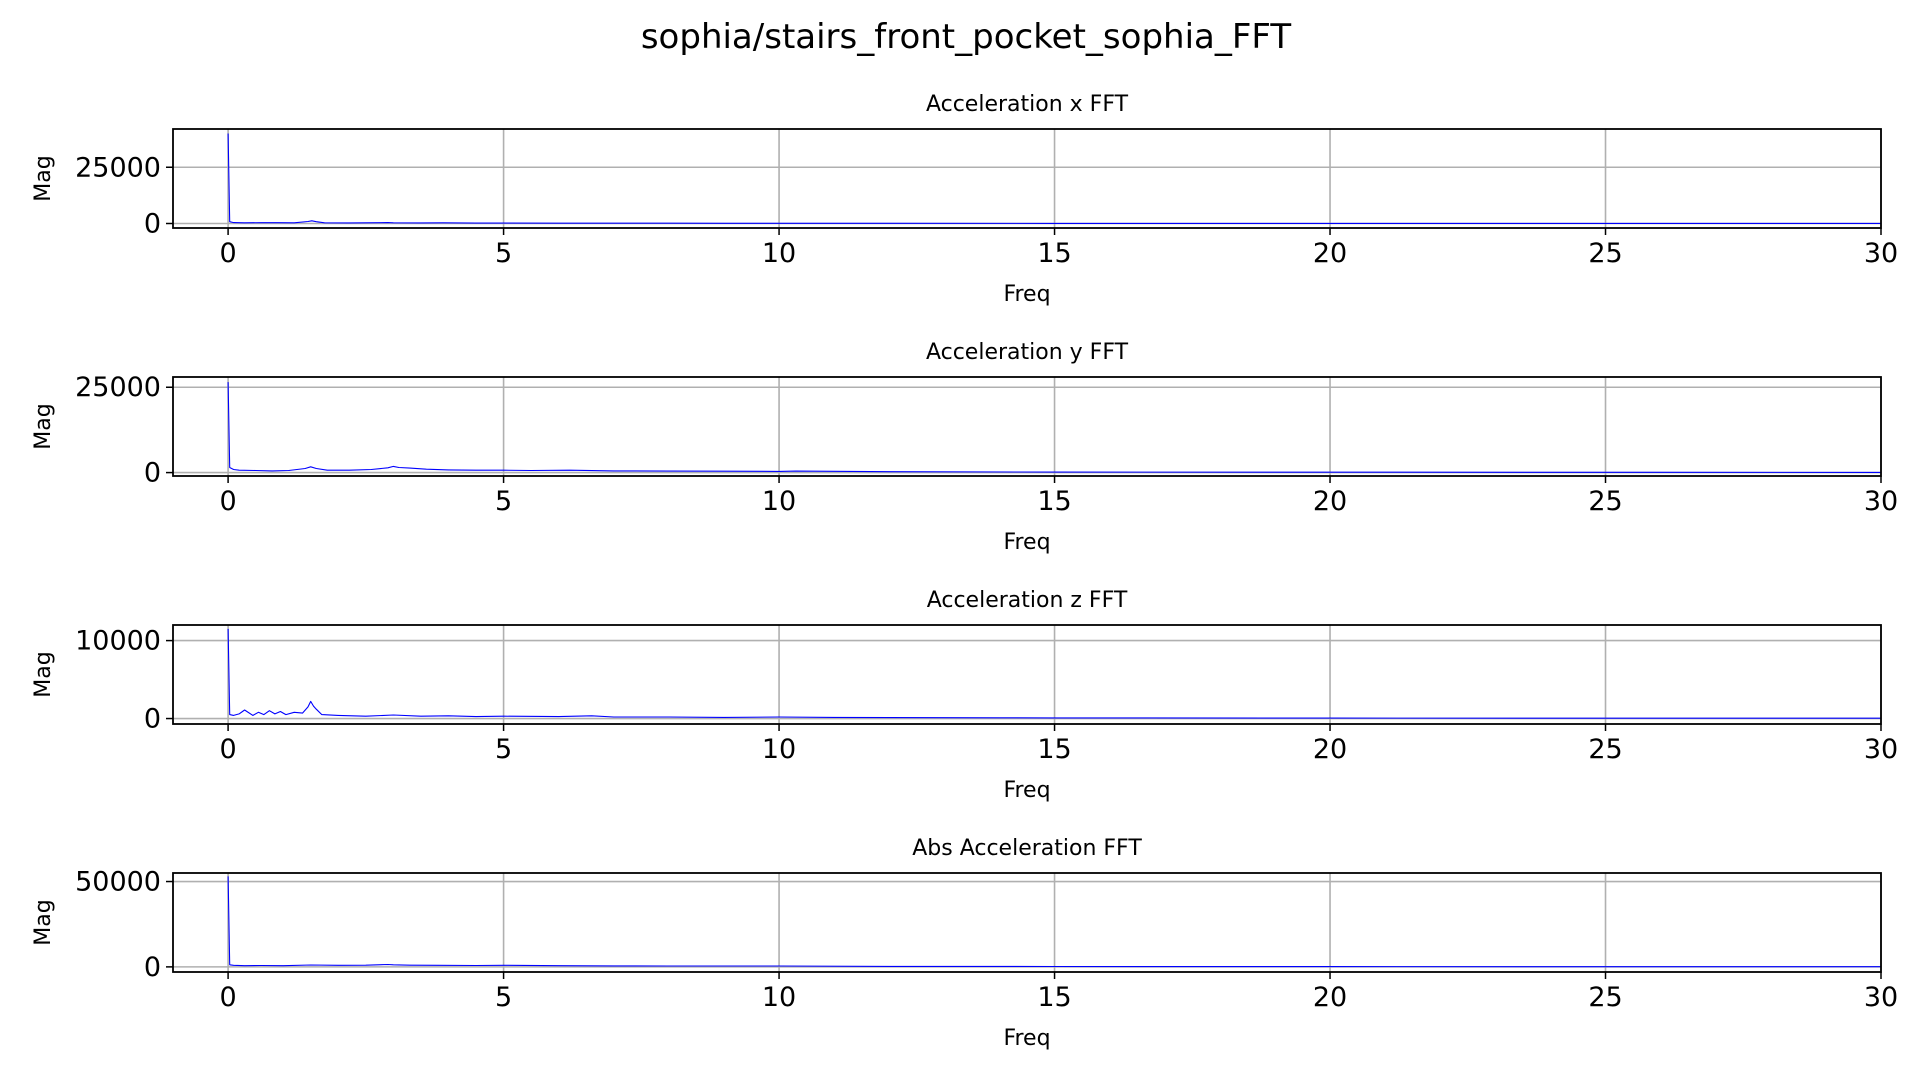 Image resolution: width=1920 pixels, height=1080 pixels. What do you see at coordinates (966, 37) in the screenshot?
I see `figure-title: sophia/stairs_front_pocket_sophia_FFT` at bounding box center [966, 37].